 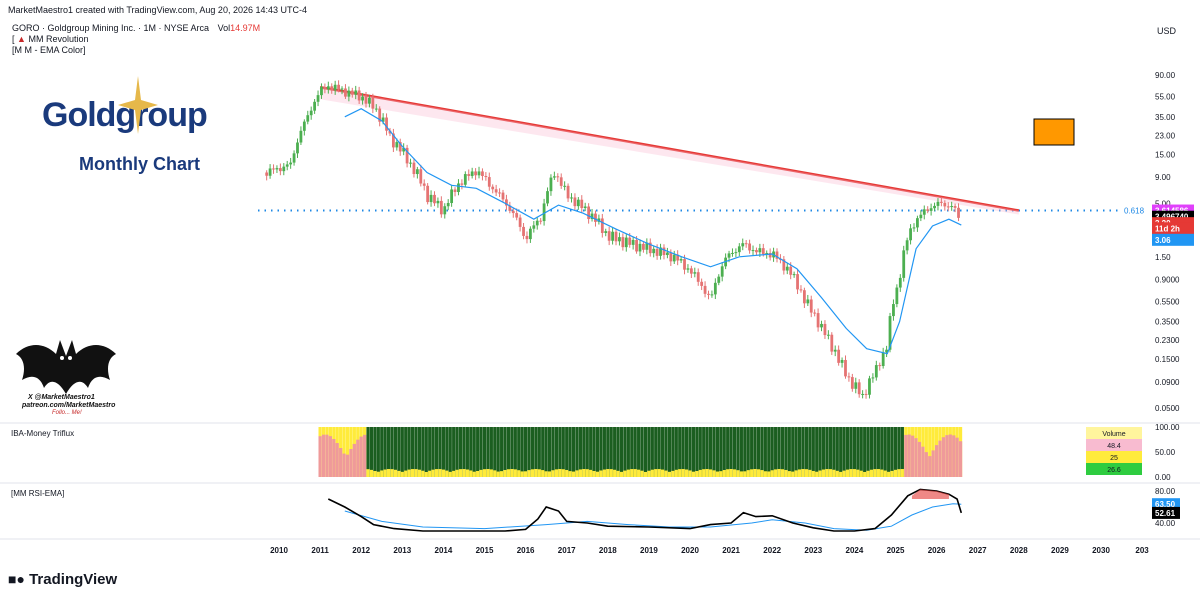 What do you see at coordinates (38, 493) in the screenshot?
I see `rsi-title: [MM RSI-EMA]` at bounding box center [38, 493].